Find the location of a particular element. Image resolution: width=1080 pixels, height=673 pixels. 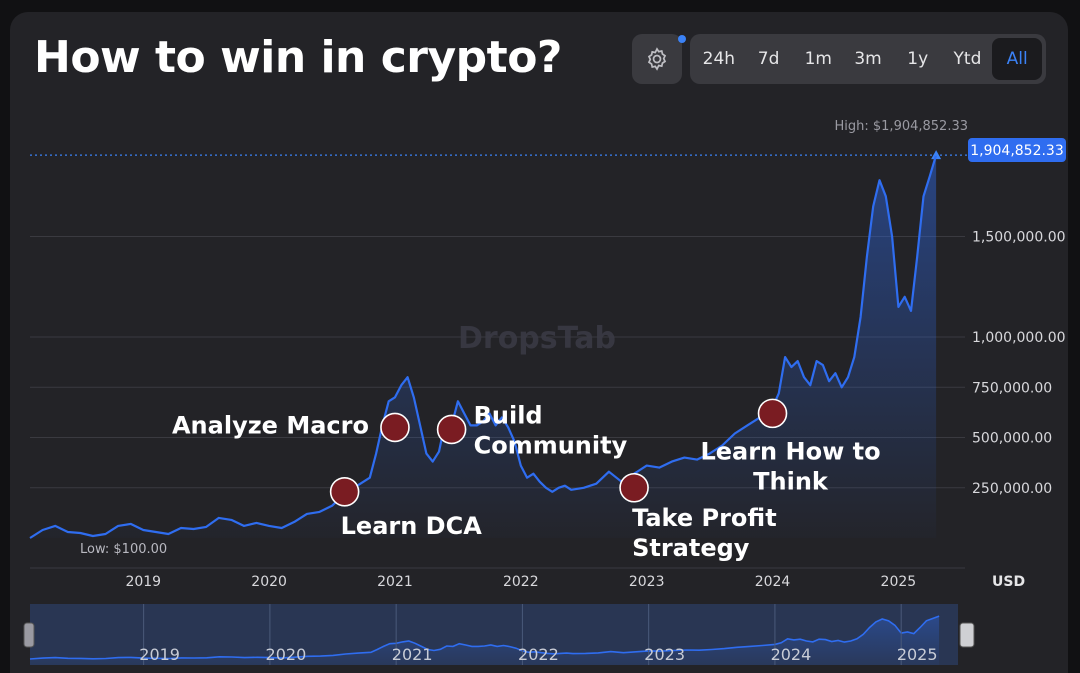

y-tick-label: 750,000.00 is located at coordinates (1012, 388).